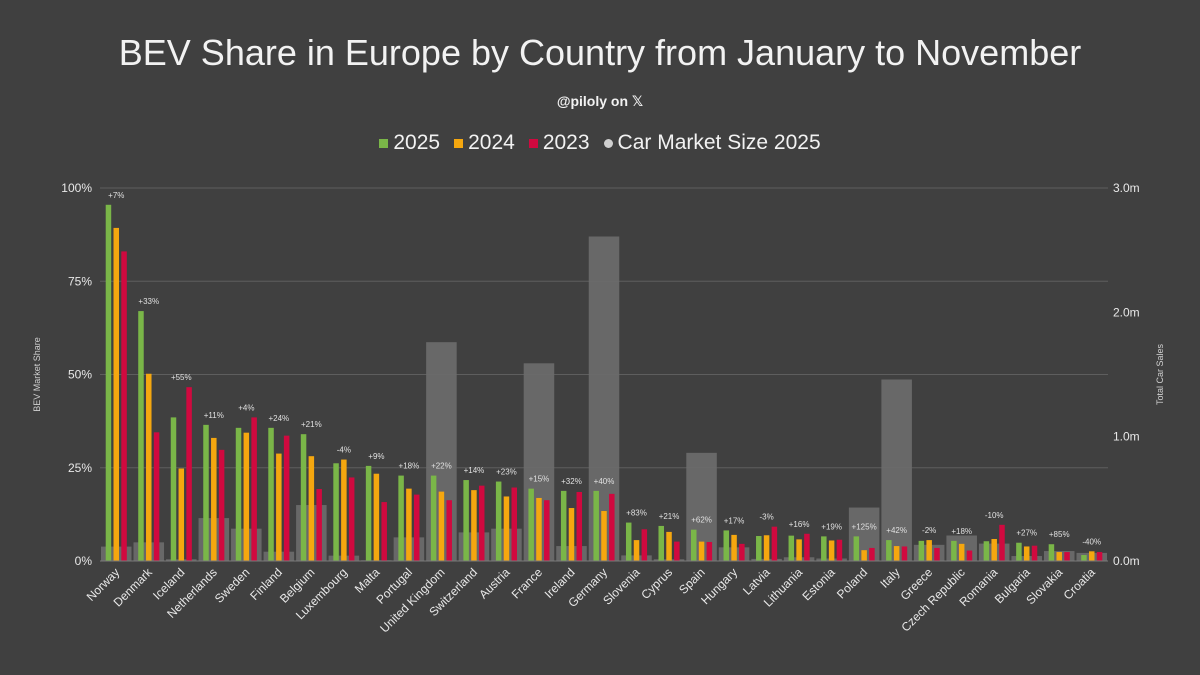  I want to click on bar-2023-denmark, so click(156, 496).